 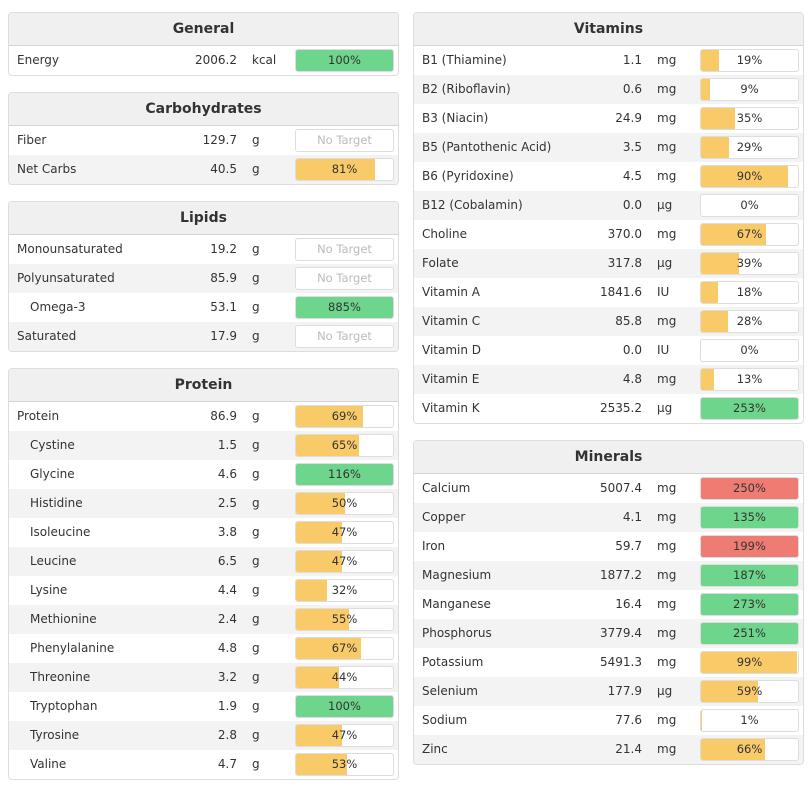 I want to click on nutrient-row-lysine: Lysine 4.4 g 32%, so click(x=203, y=590).